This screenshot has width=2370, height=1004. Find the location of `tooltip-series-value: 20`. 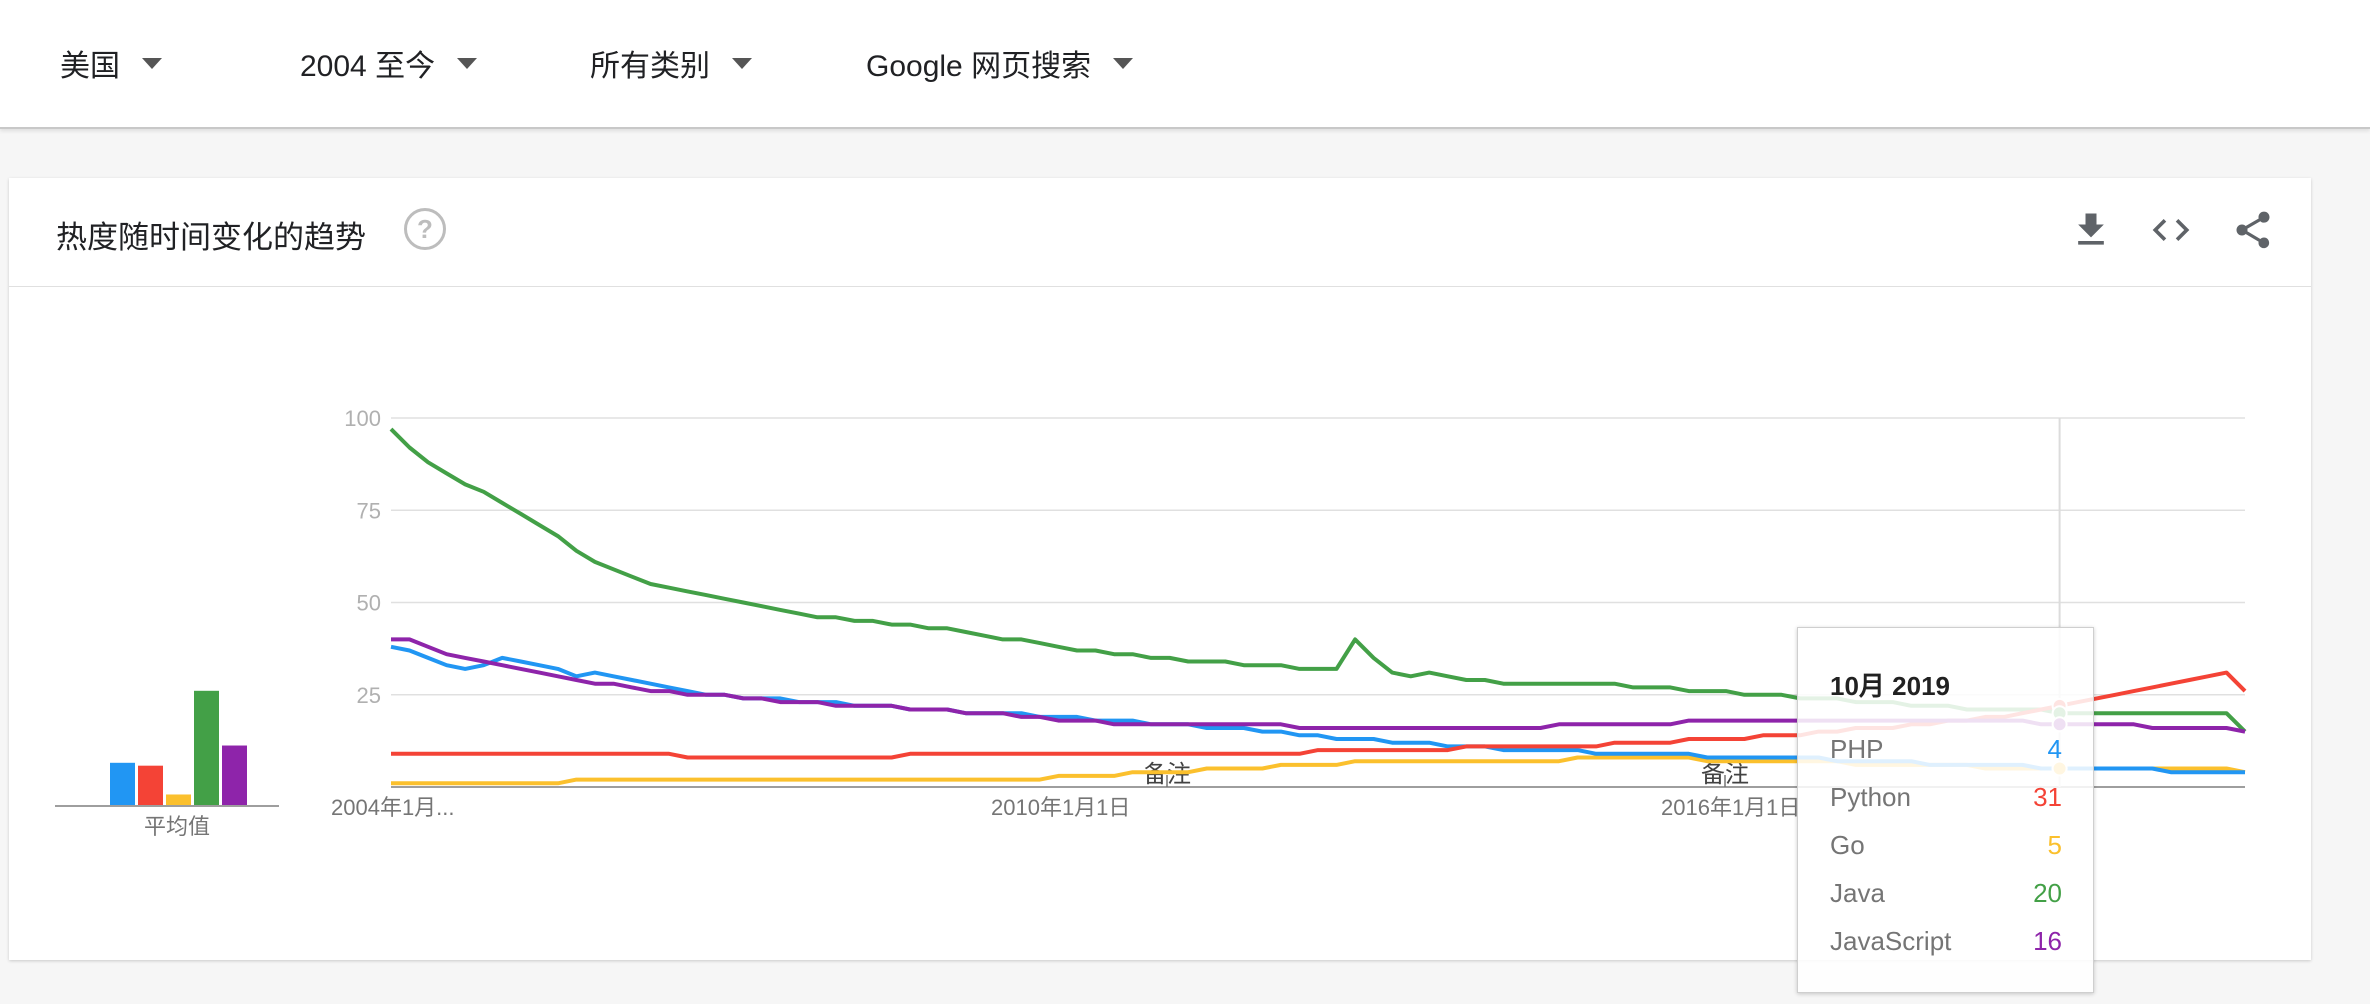

tooltip-series-value: 20 is located at coordinates (2047, 893).